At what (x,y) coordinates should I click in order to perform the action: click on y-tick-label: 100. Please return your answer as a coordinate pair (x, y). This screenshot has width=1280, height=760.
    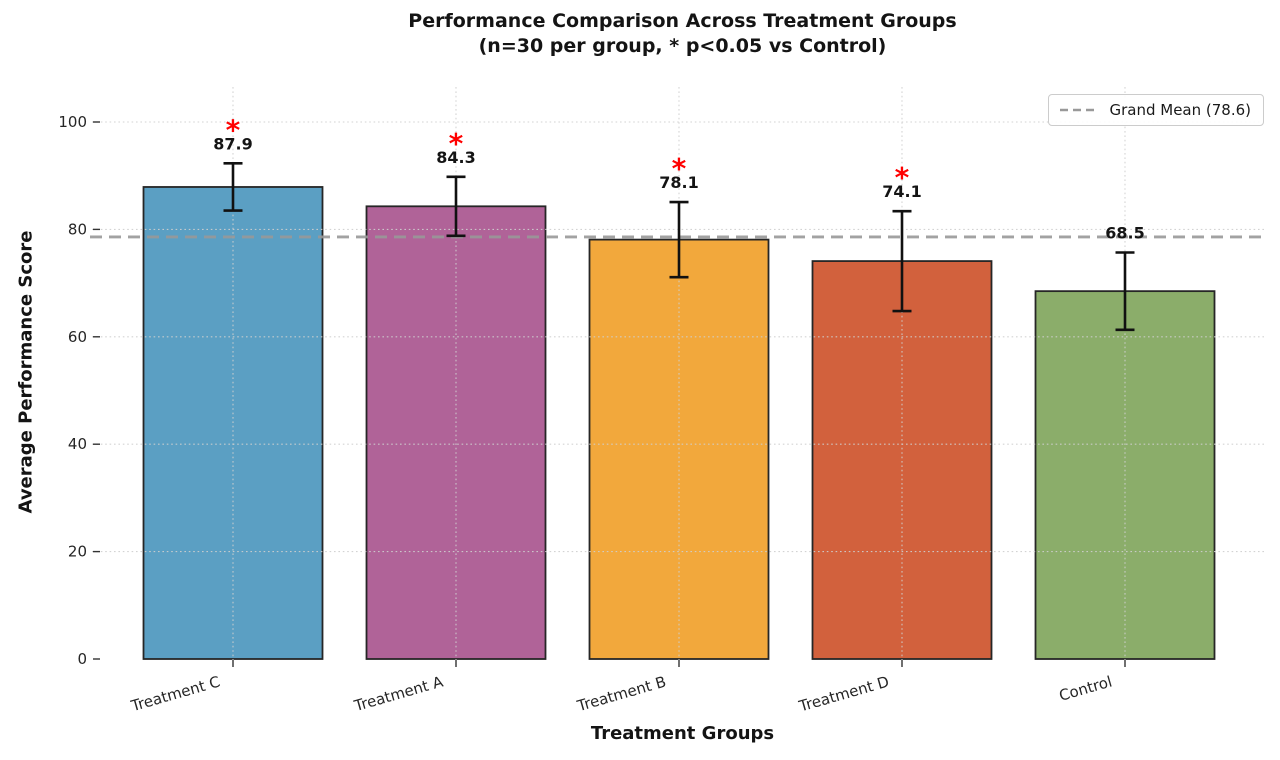
    Looking at the image, I should click on (72, 122).